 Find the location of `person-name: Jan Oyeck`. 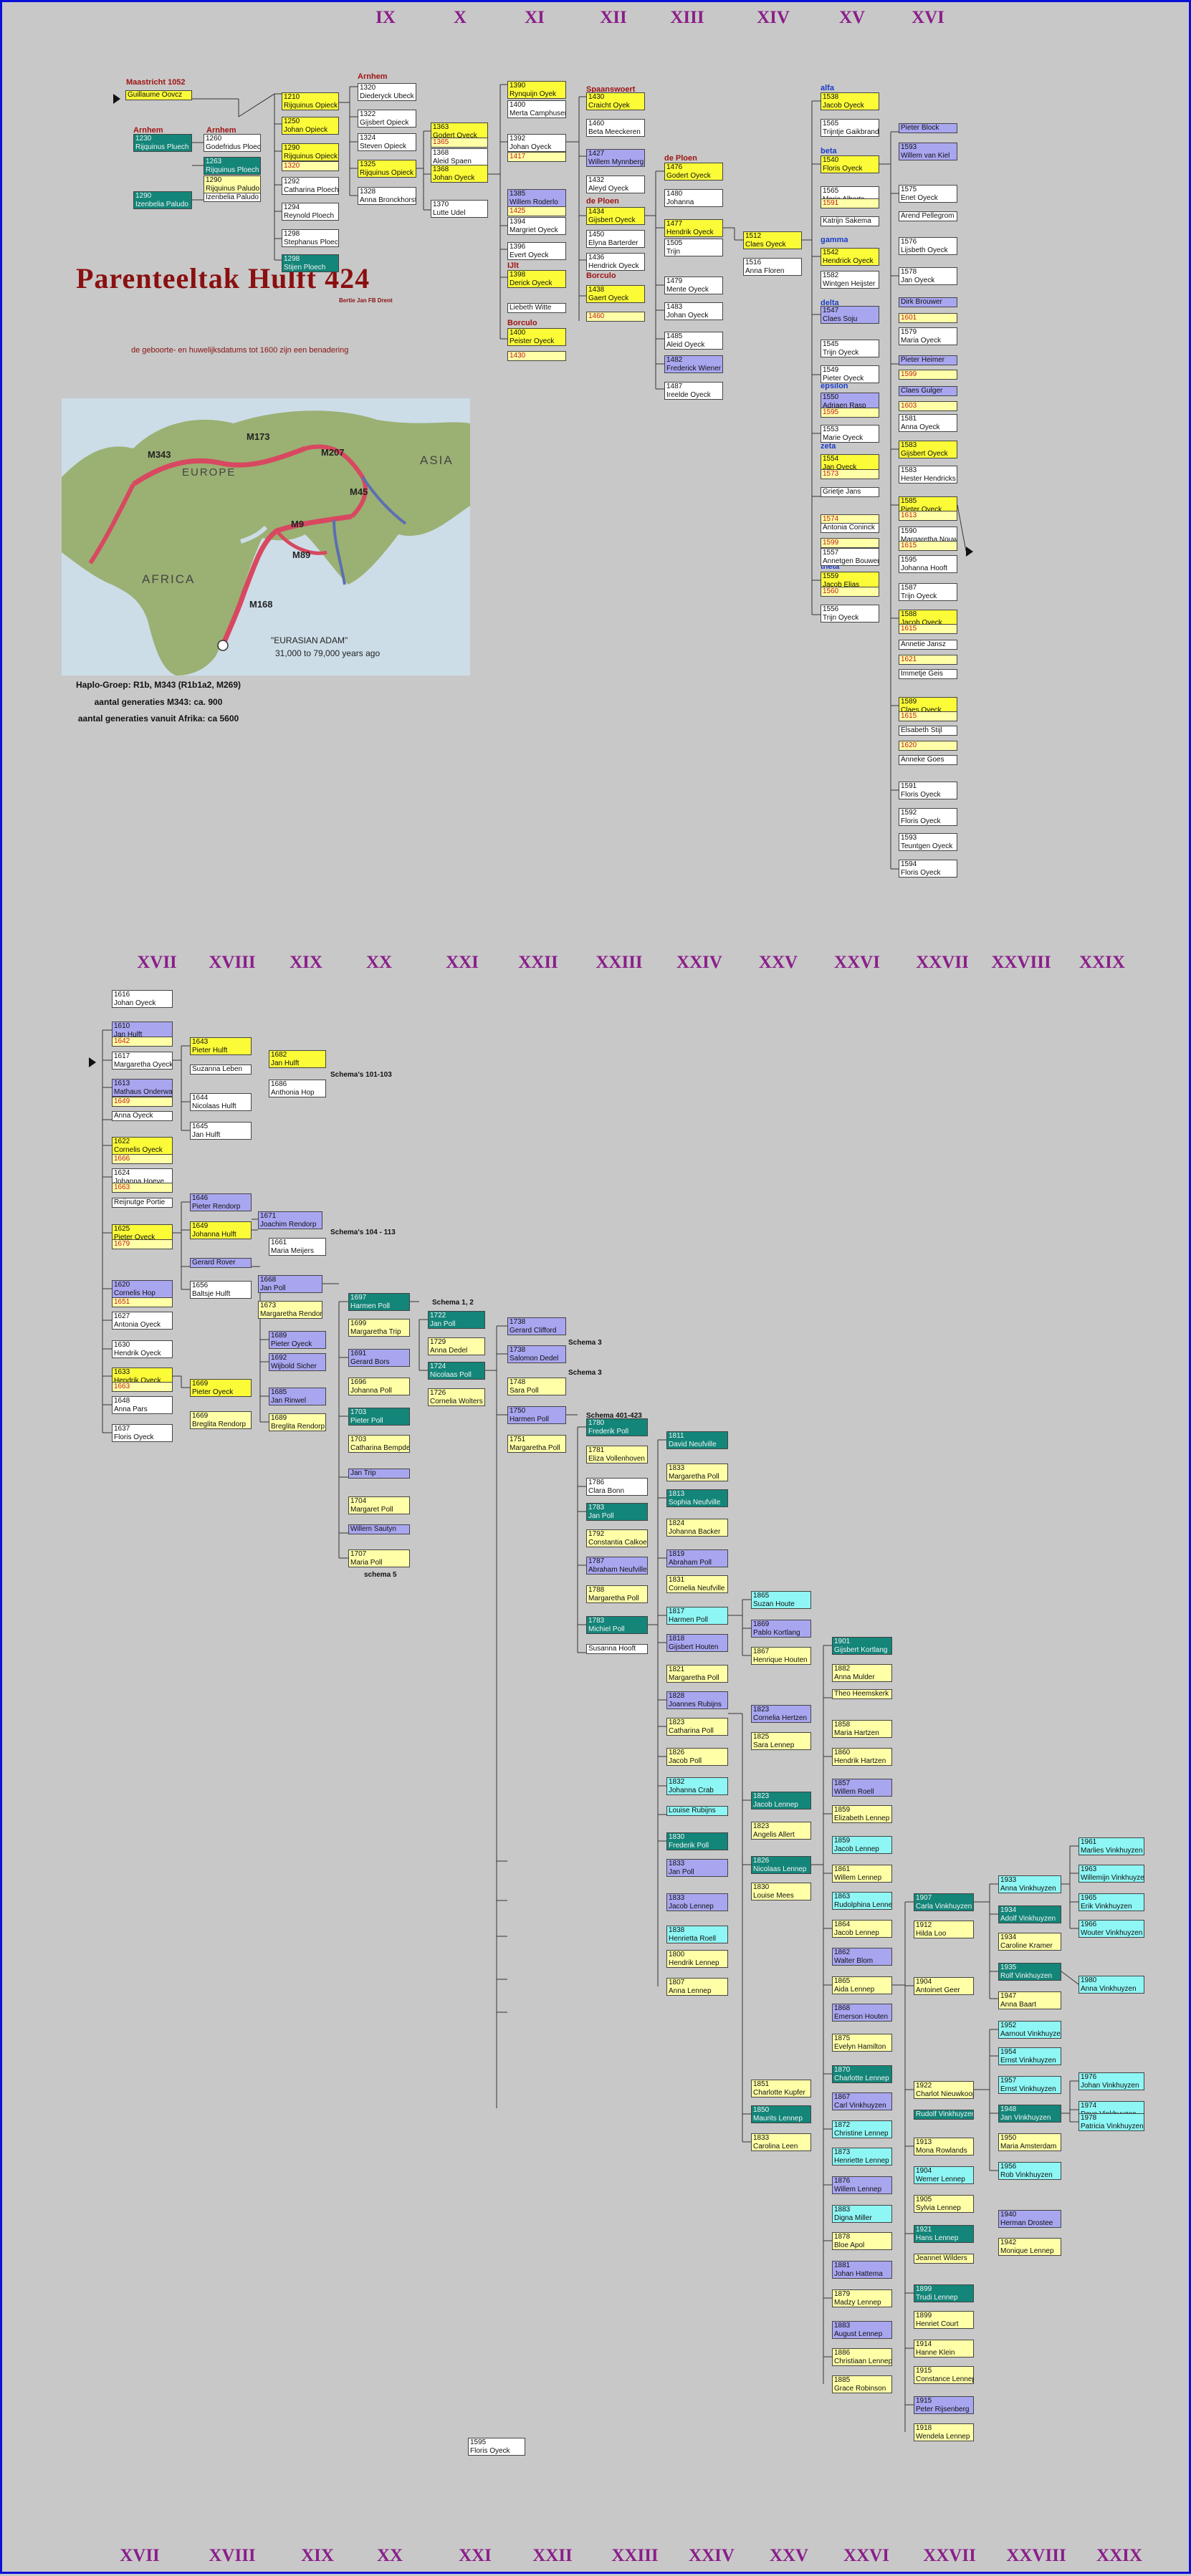

person-name: Jan Oyeck is located at coordinates (840, 467).